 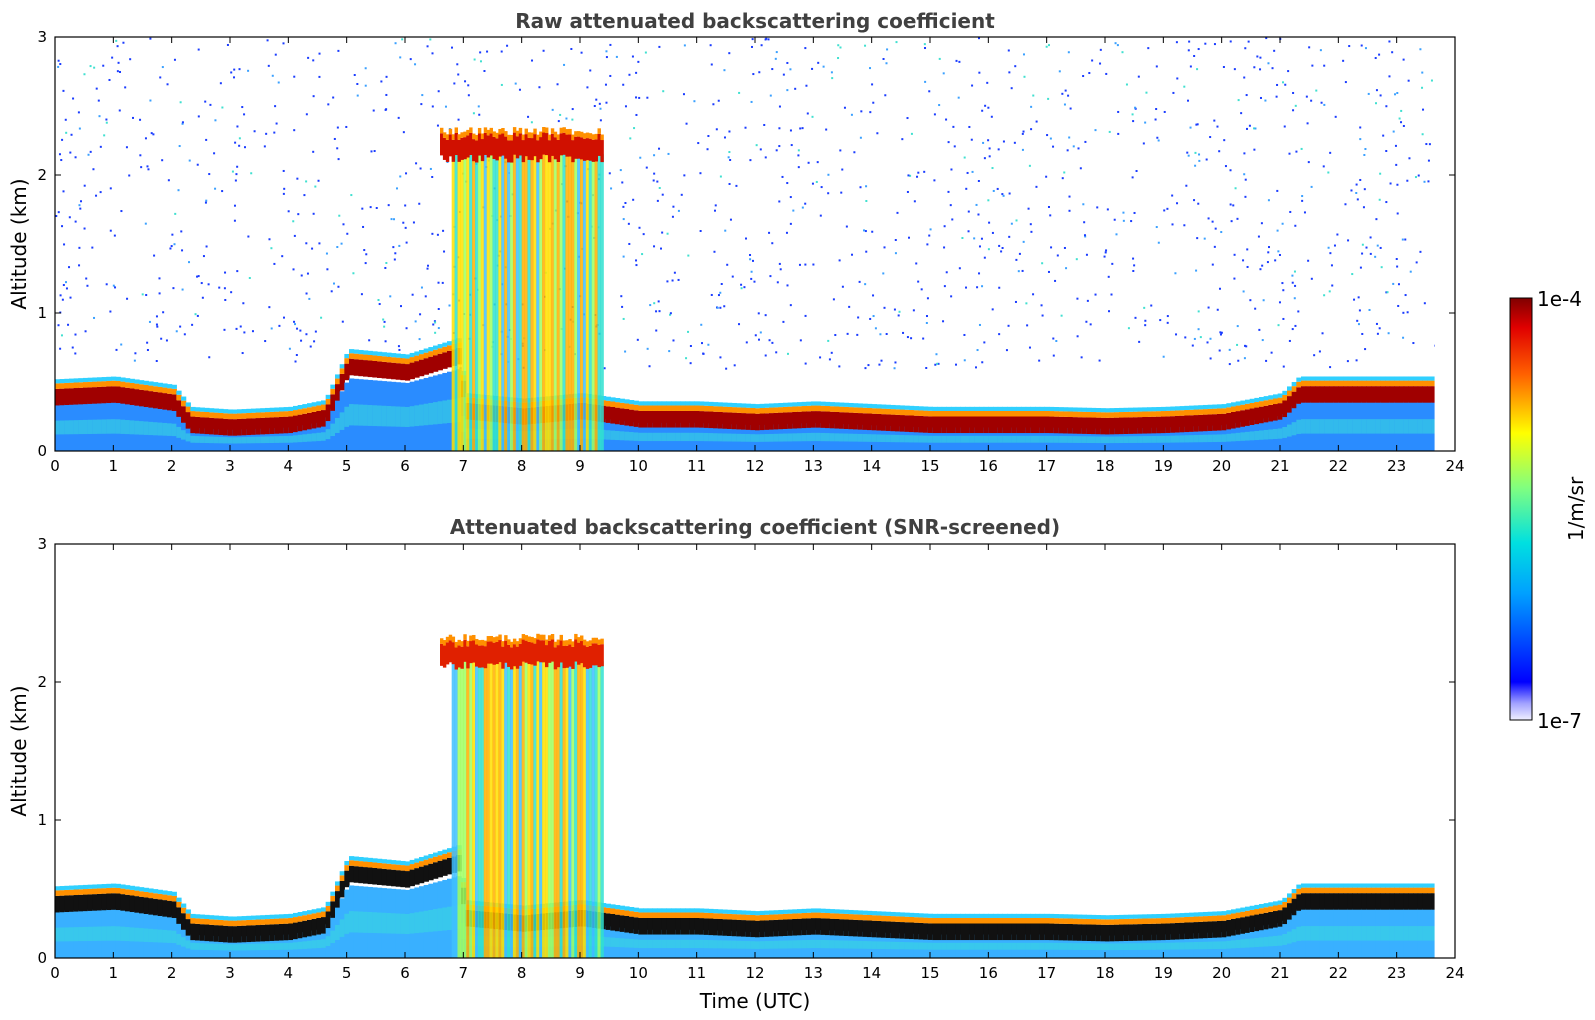 What do you see at coordinates (512, 302) in the screenshot?
I see `plume-column` at bounding box center [512, 302].